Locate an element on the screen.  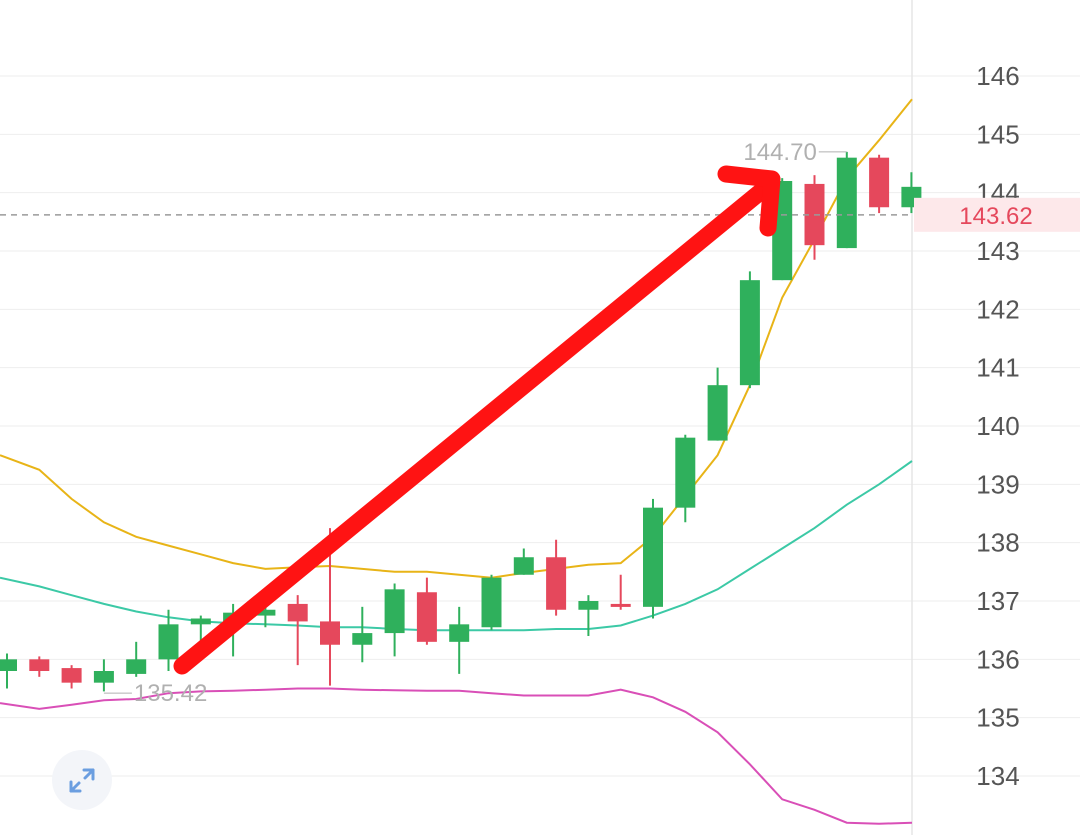
low-marker-label: 135.42 is located at coordinates (170, 693).